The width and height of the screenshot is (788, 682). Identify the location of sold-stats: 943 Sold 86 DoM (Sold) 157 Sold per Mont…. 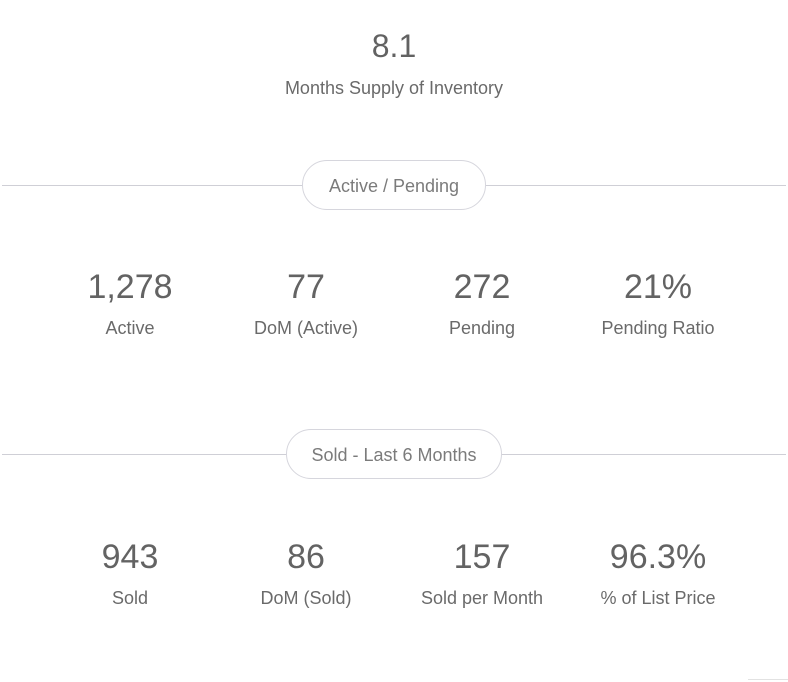
(394, 582).